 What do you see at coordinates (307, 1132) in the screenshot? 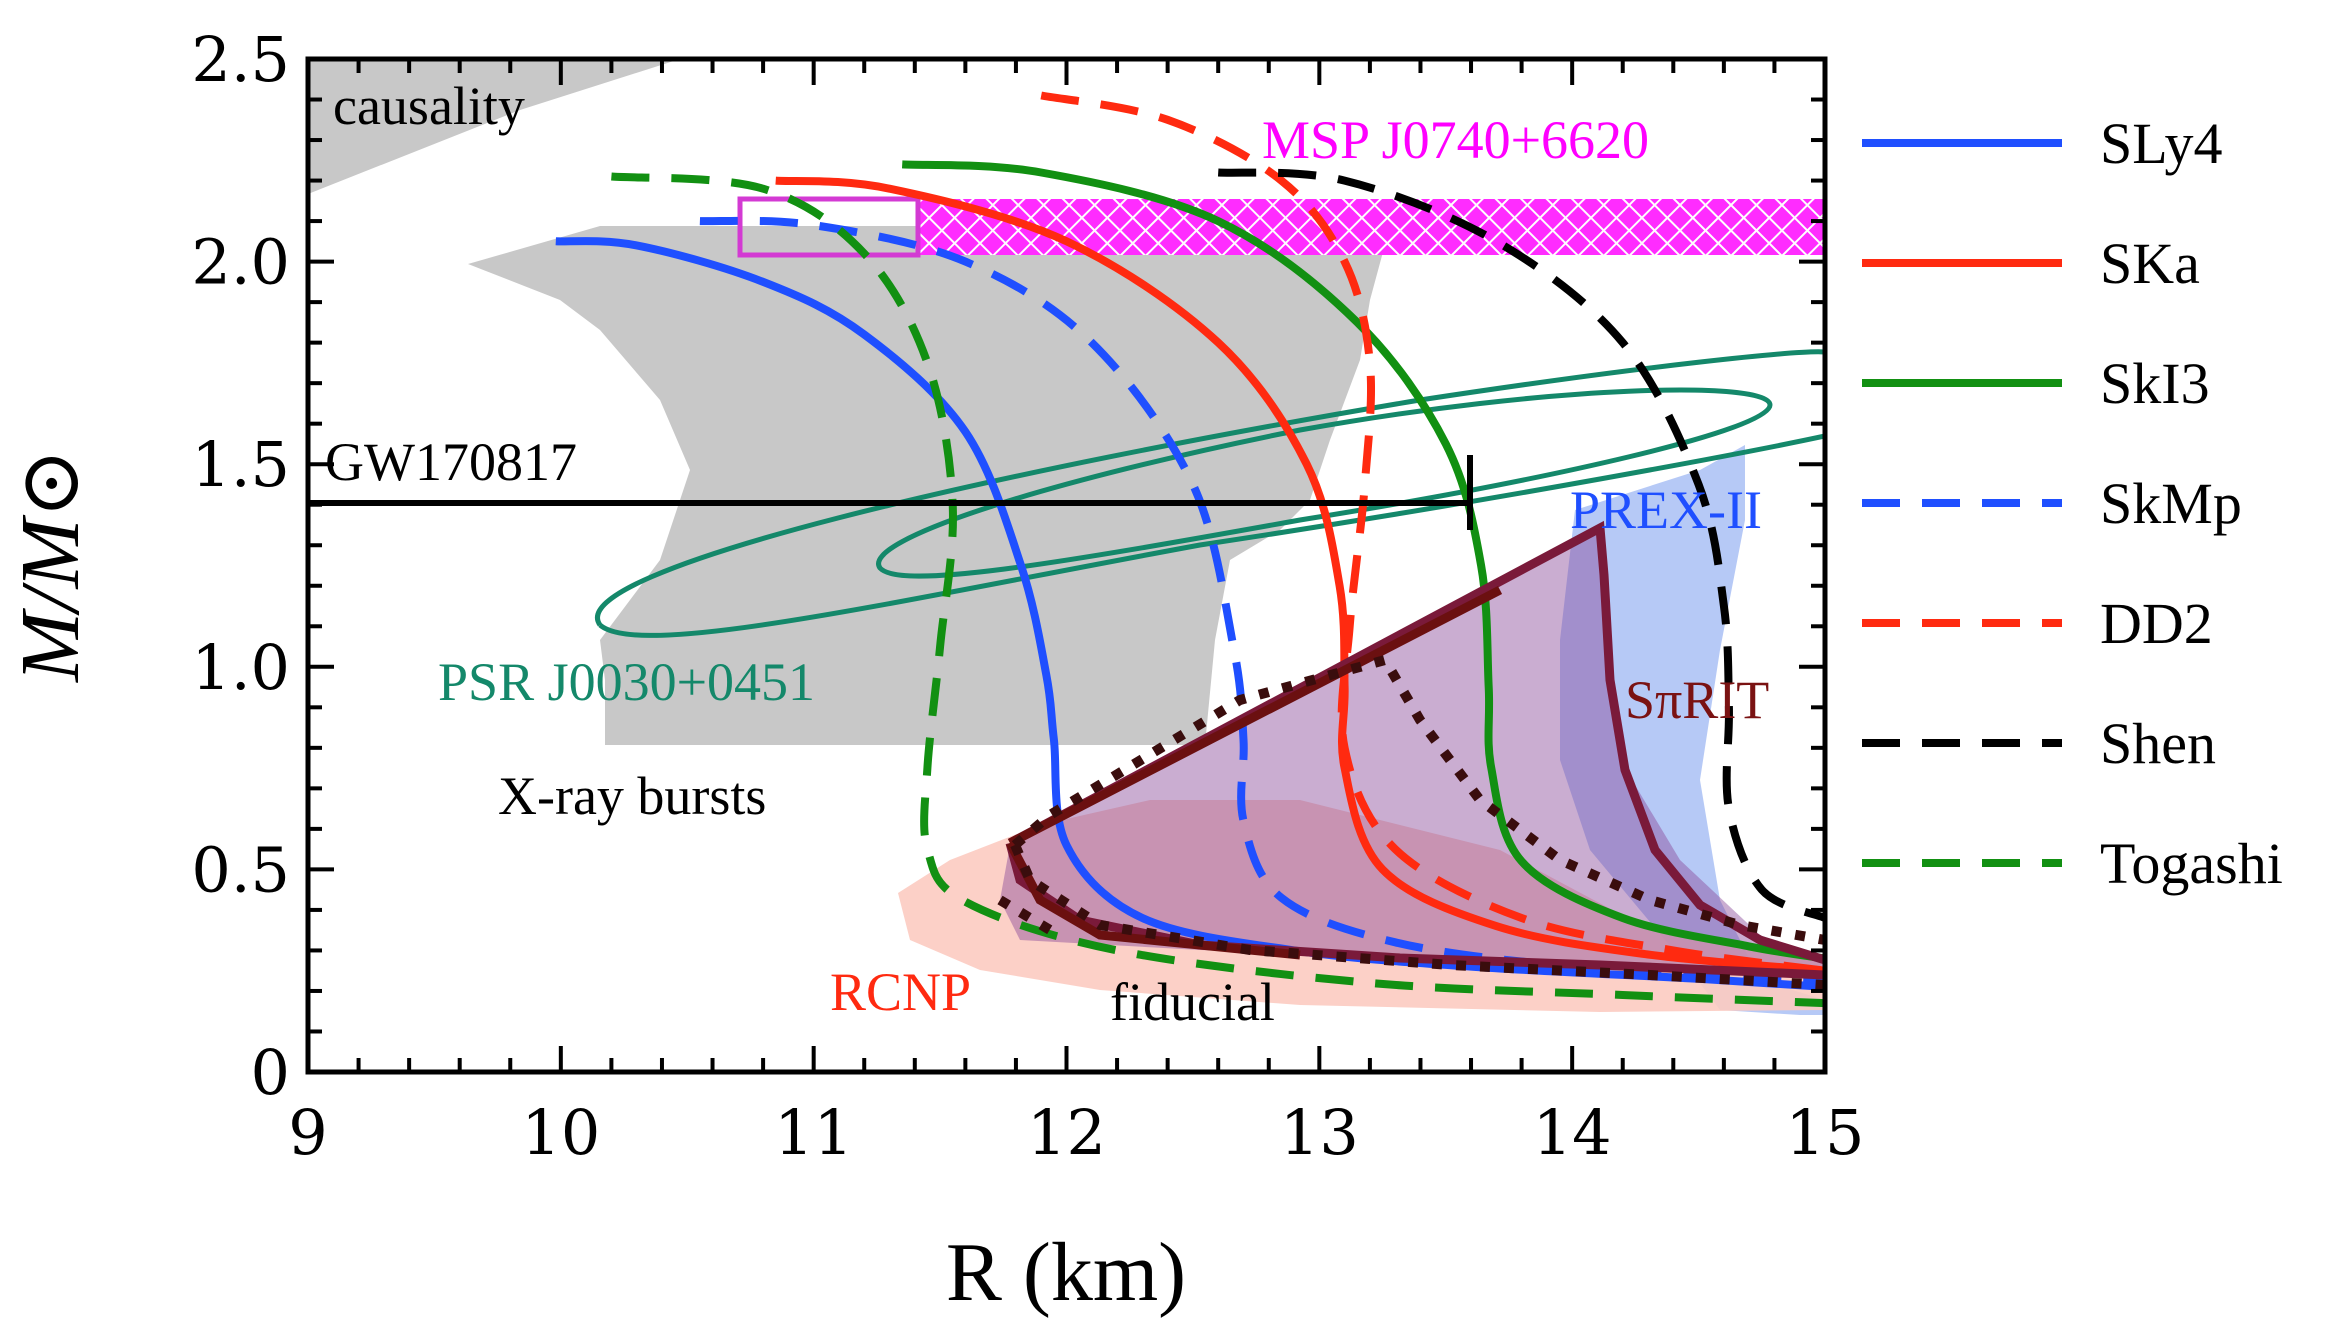
I see `x-tick-label: 9` at bounding box center [307, 1132].